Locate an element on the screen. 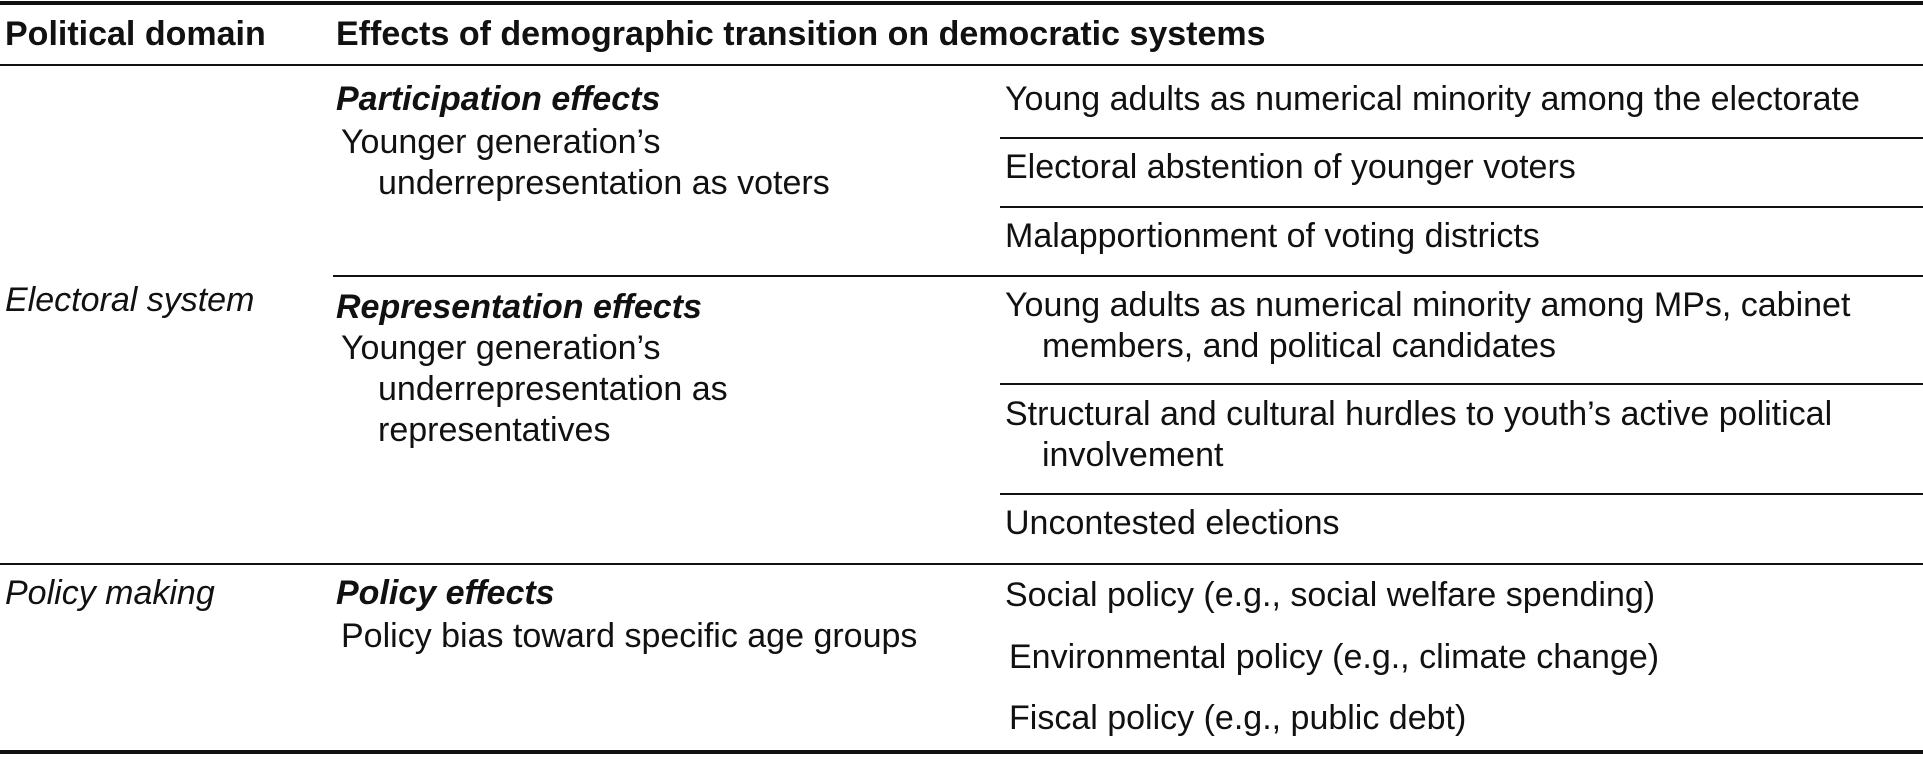  participation-representation-rule is located at coordinates (1128, 276).